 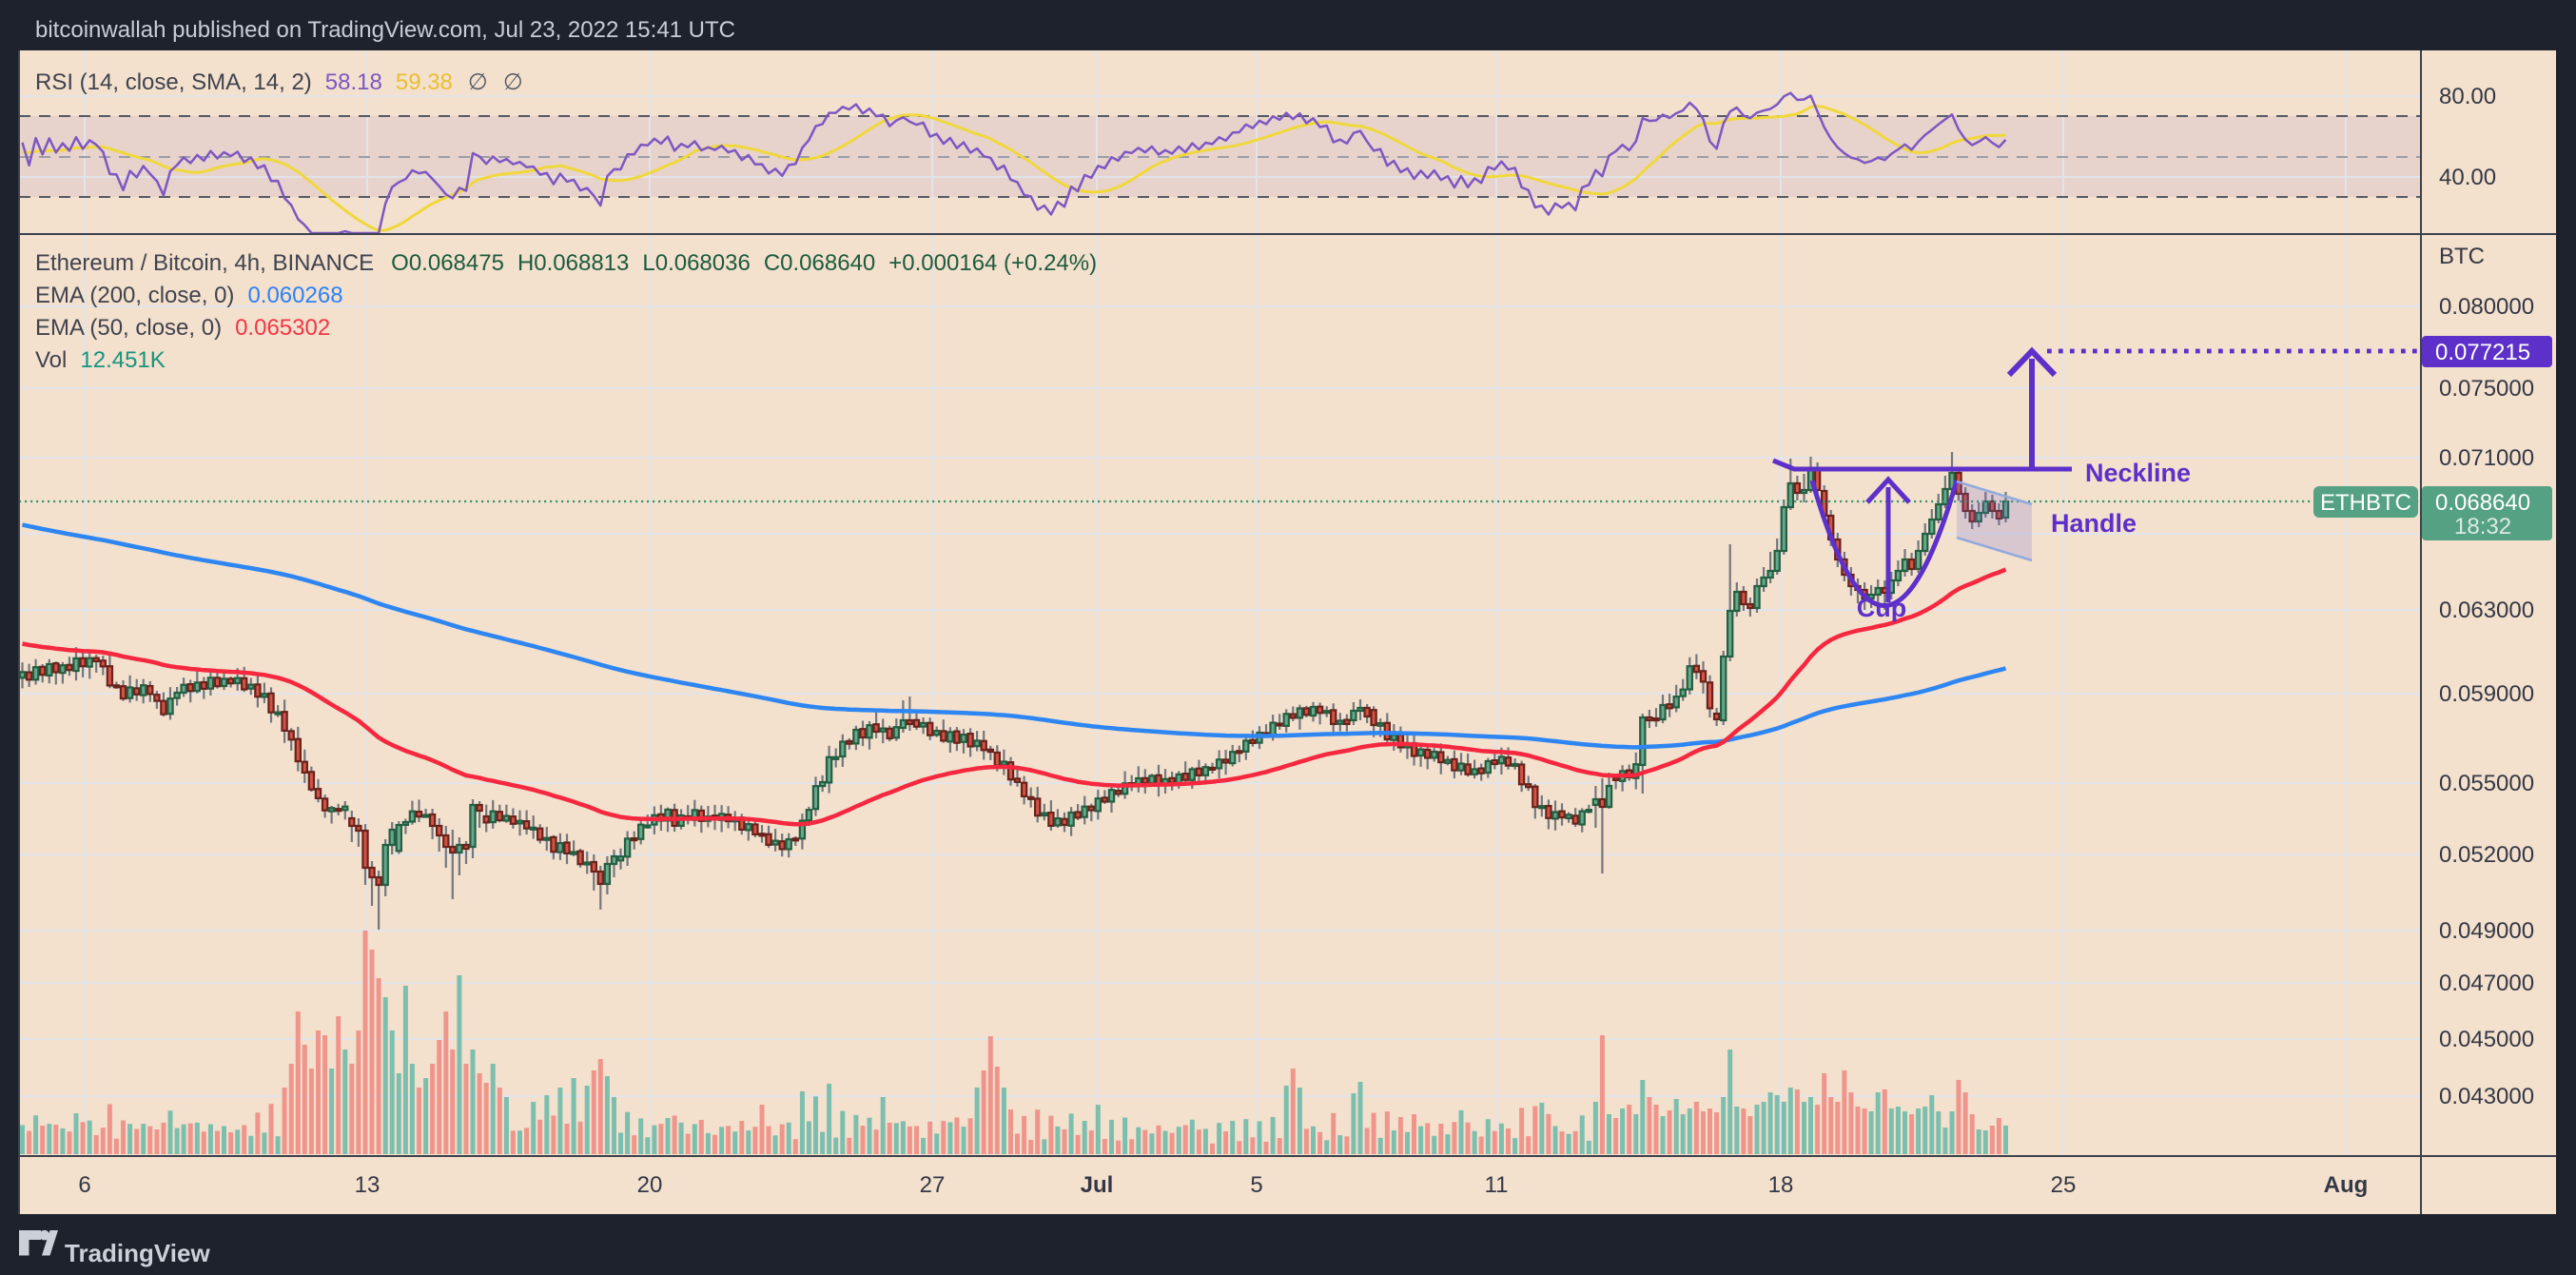 What do you see at coordinates (1781, 1185) in the screenshot?
I see `svg-text: 18` at bounding box center [1781, 1185].